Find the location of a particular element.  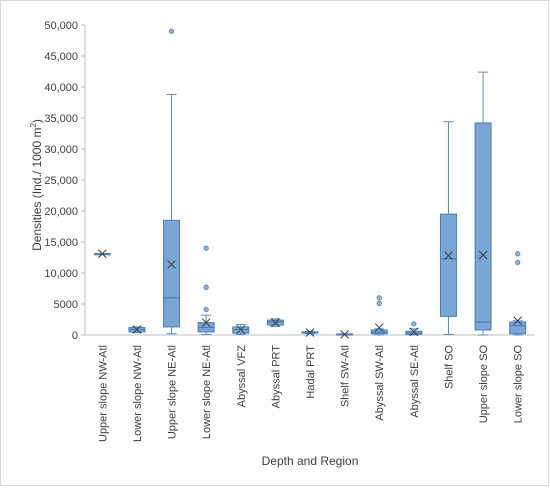

y-tick-label: 15,000 is located at coordinates (61, 243).